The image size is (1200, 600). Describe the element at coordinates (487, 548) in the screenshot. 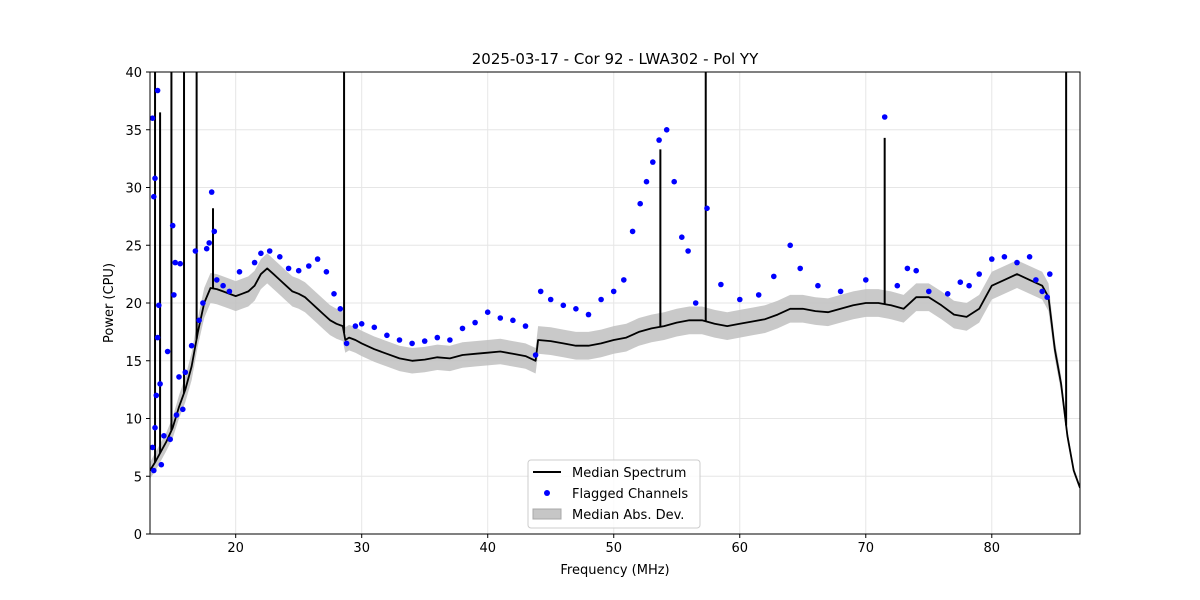

I see `x-tick-label: 40` at that location.